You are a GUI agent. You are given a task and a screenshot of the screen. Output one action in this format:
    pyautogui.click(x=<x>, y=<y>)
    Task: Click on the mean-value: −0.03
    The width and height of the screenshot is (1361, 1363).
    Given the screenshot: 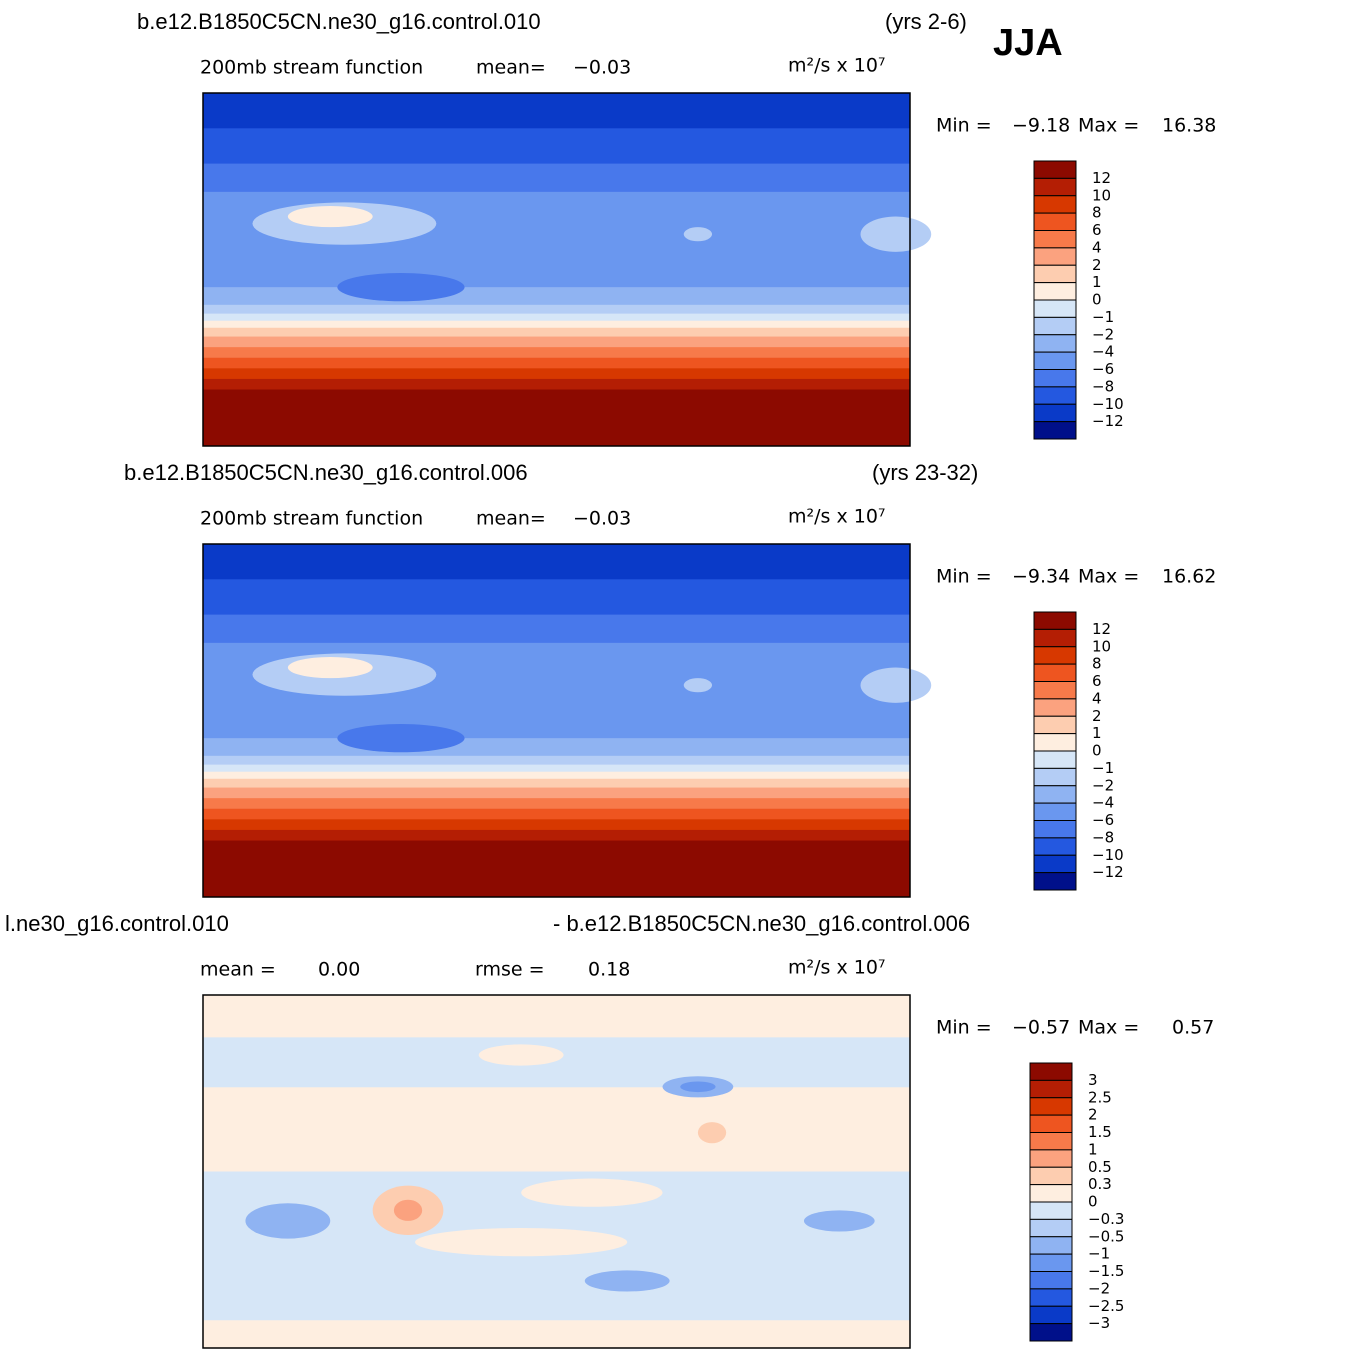 What is the action you would take?
    pyautogui.click(x=602, y=68)
    